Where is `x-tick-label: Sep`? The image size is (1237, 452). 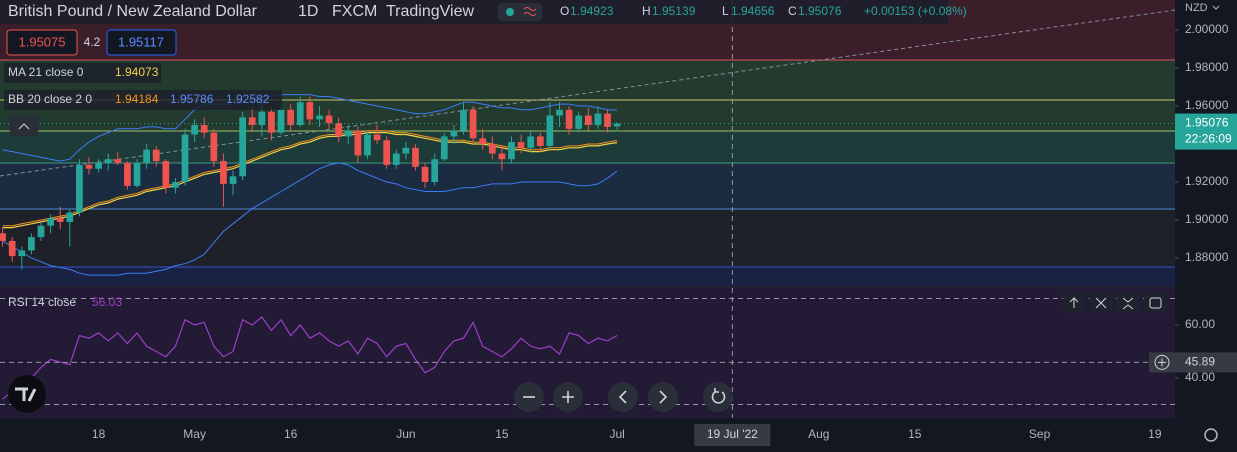 x-tick-label: Sep is located at coordinates (1040, 434).